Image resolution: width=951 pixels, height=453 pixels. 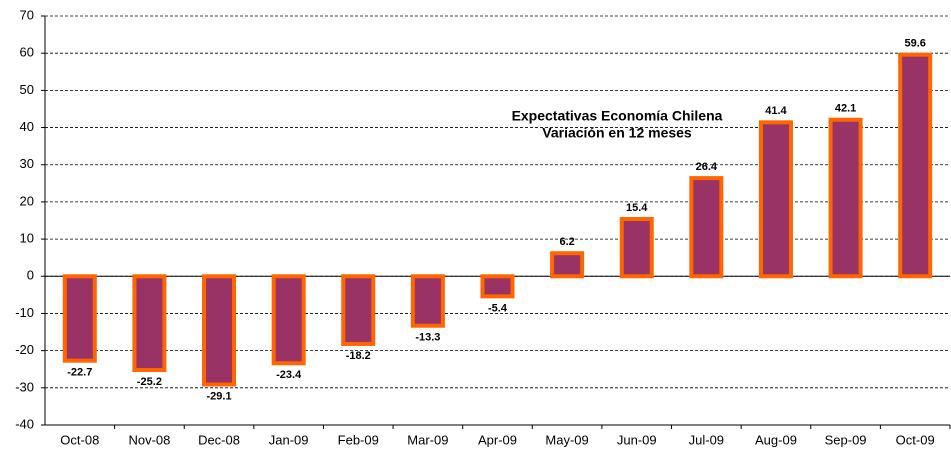 I want to click on x-tick-label: Apr-09, so click(x=497, y=439).